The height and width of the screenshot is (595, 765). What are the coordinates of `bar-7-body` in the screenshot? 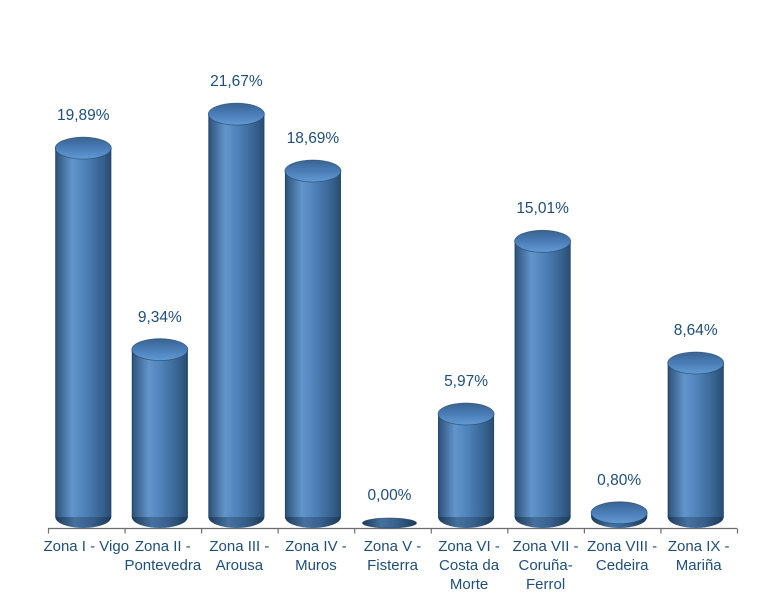 It's located at (542, 379).